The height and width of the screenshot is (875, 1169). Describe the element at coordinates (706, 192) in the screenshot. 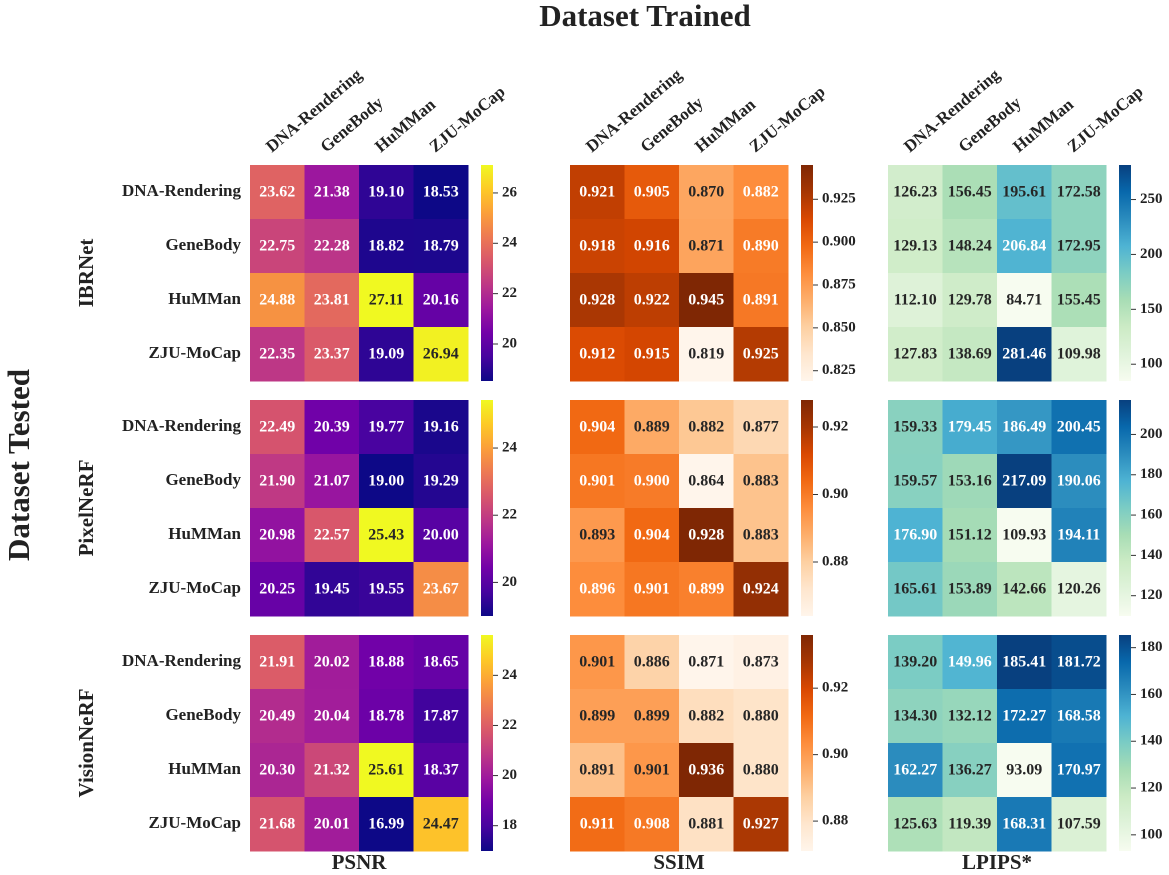

I see `cell-label: 0.870` at that location.